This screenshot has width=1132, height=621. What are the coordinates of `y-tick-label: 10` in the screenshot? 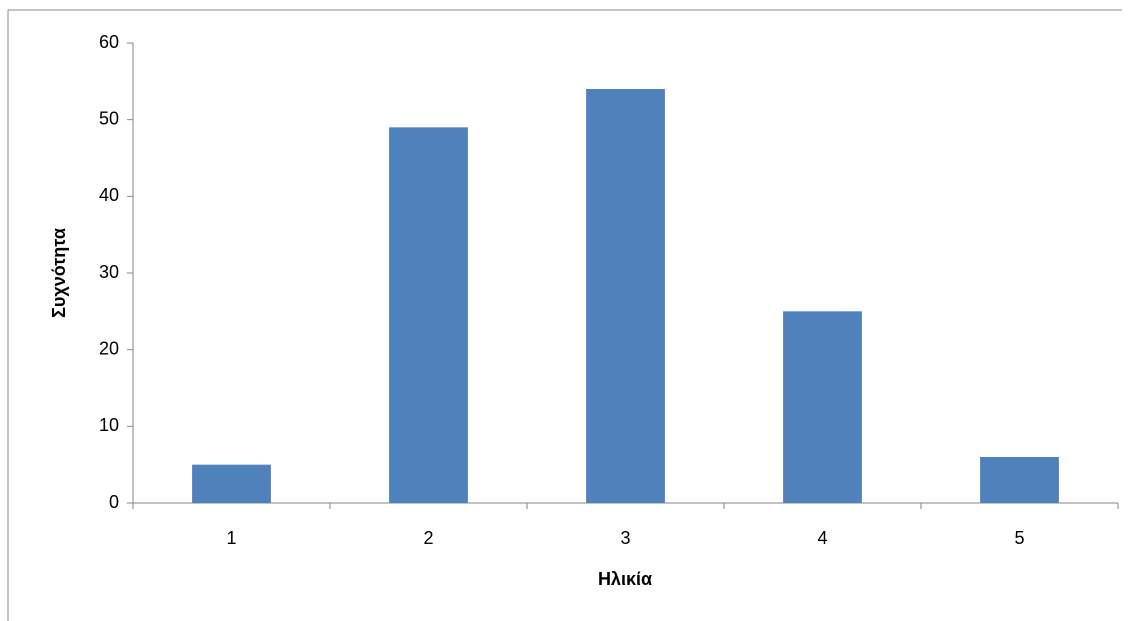 It's located at (109, 425).